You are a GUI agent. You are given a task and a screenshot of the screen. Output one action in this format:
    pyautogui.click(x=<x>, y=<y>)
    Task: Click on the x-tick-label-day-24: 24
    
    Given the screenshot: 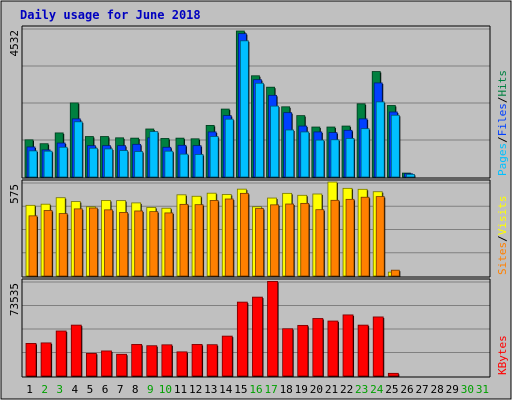 What is the action you would take?
    pyautogui.click(x=377, y=389)
    